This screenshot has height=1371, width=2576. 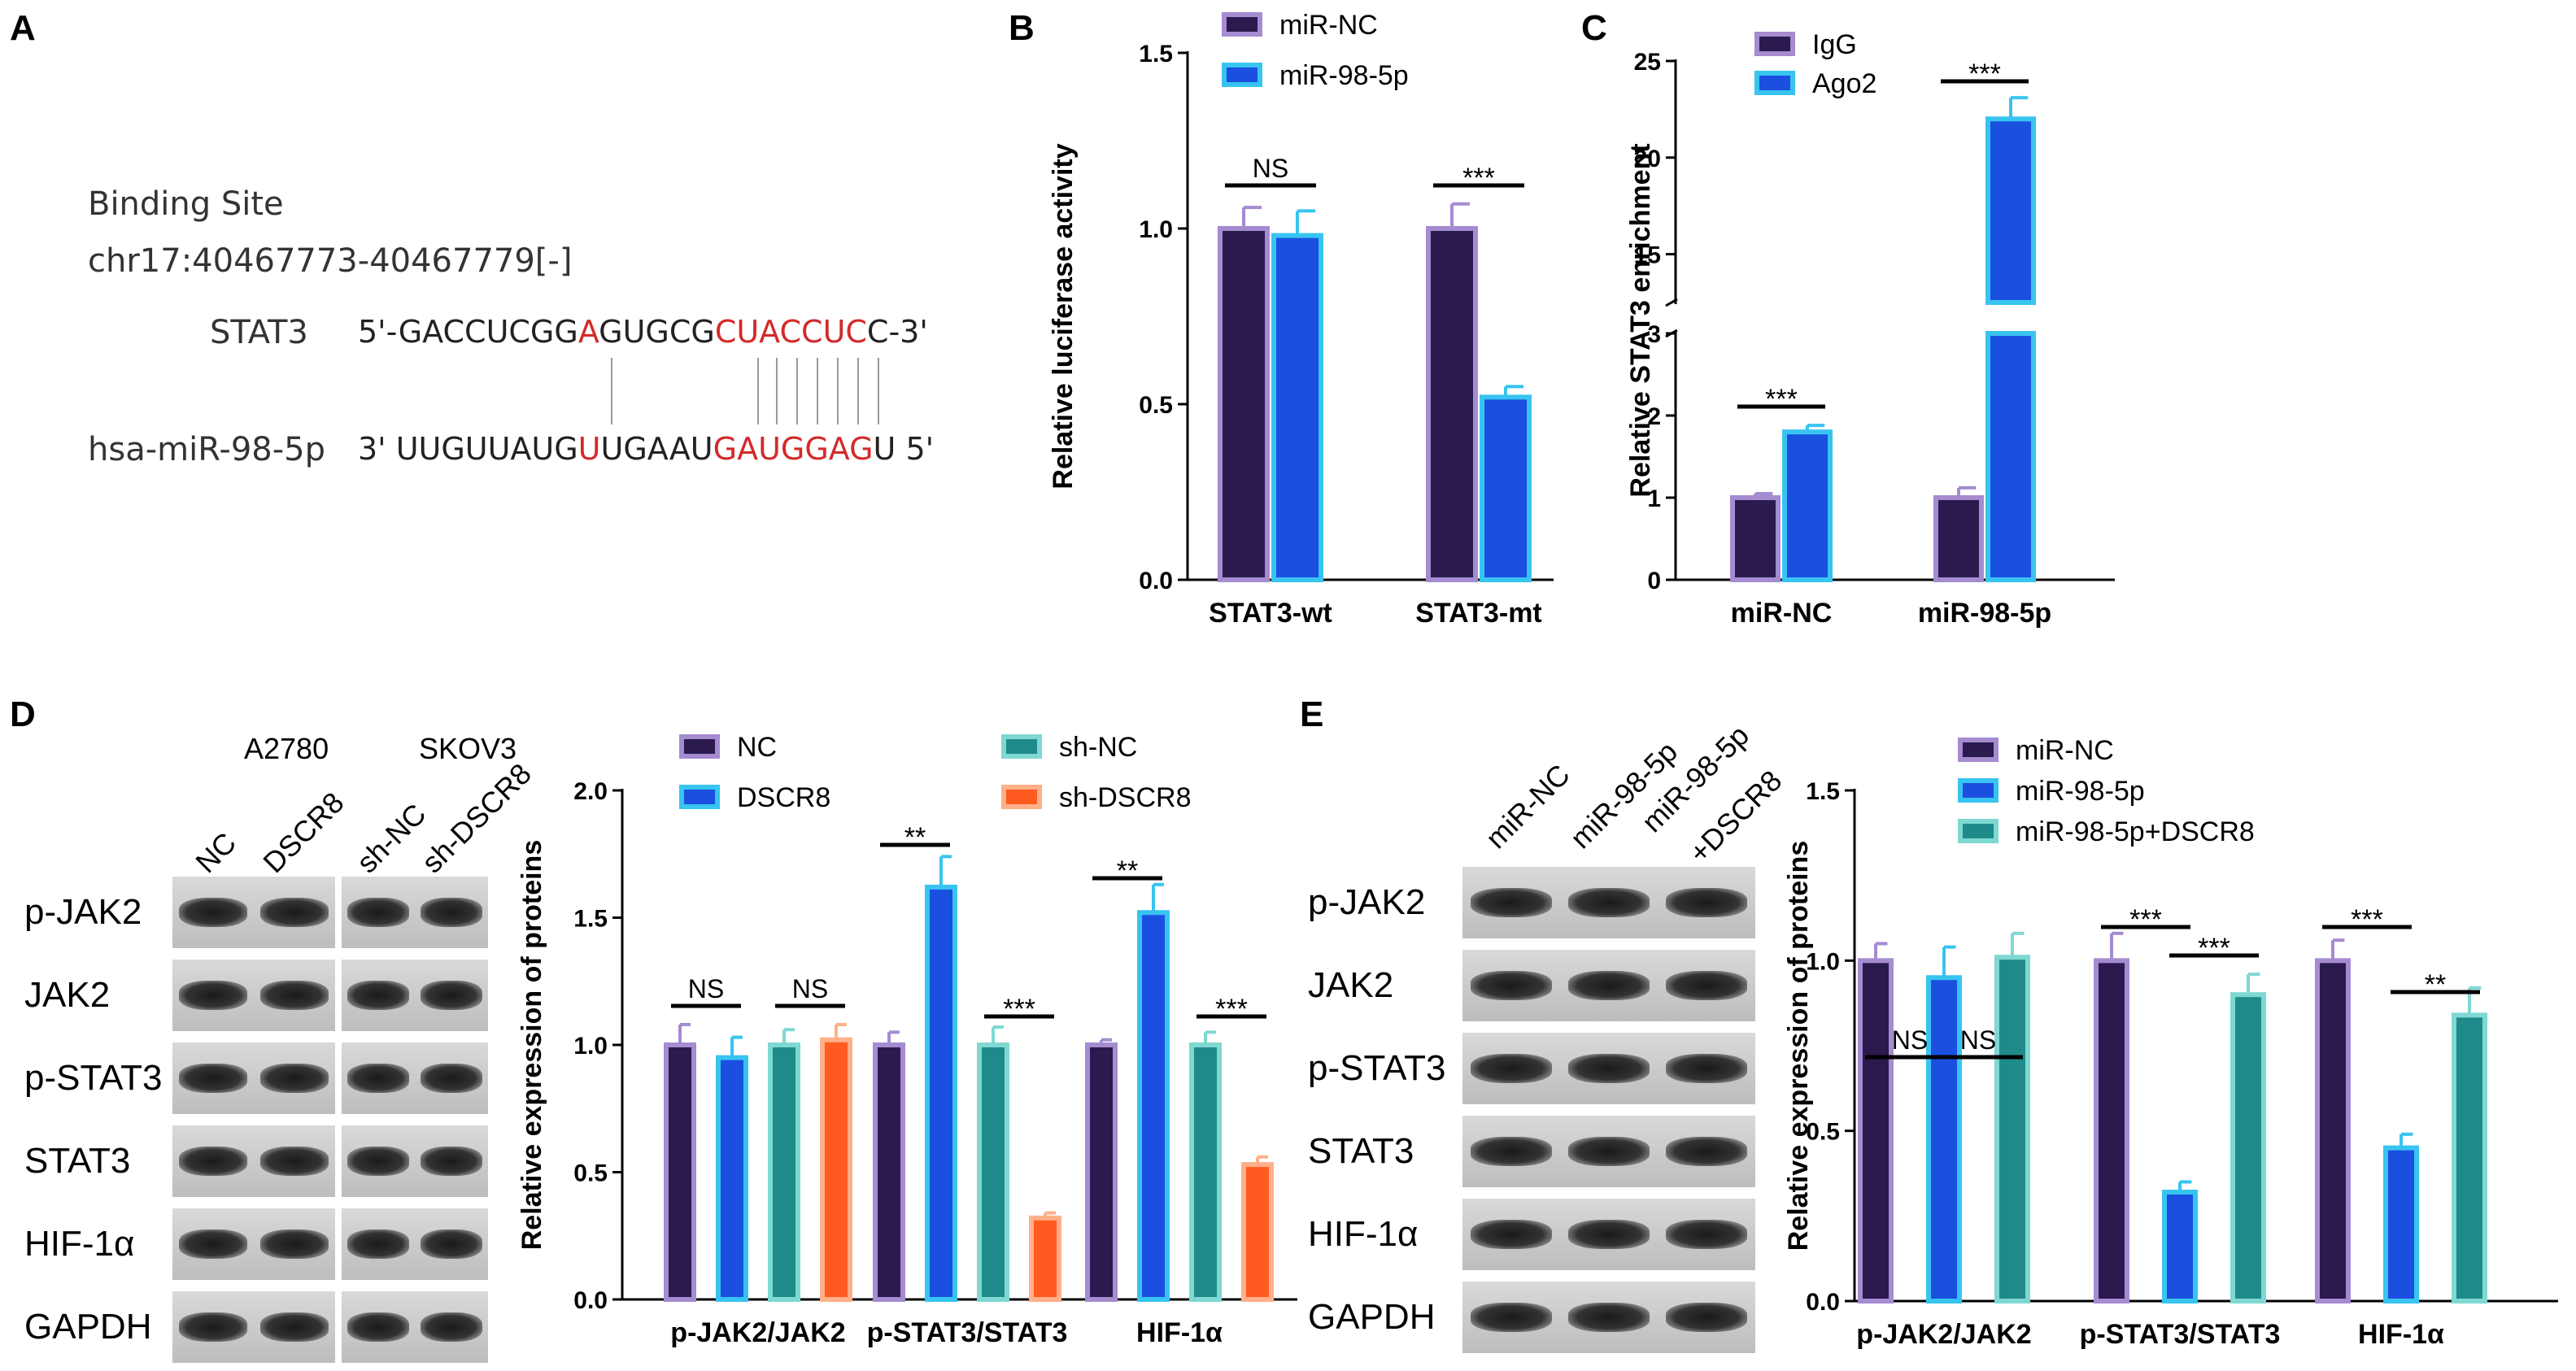 I want to click on mir-seq-part-2: UGAAU, so click(x=656, y=449).